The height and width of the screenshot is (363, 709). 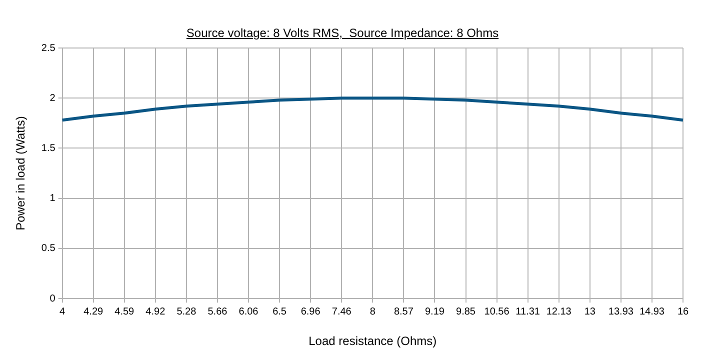 What do you see at coordinates (404, 312) in the screenshot?
I see `x-tick-label: 8.57` at bounding box center [404, 312].